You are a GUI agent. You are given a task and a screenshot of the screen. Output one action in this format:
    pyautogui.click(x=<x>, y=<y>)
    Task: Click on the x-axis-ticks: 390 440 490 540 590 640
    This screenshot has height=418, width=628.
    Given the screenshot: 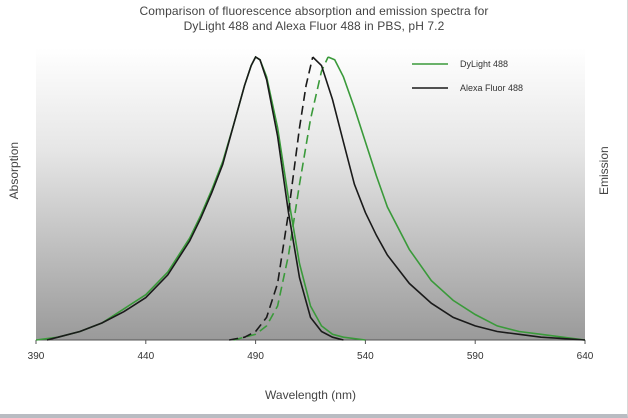 What is the action you would take?
    pyautogui.click(x=311, y=351)
    